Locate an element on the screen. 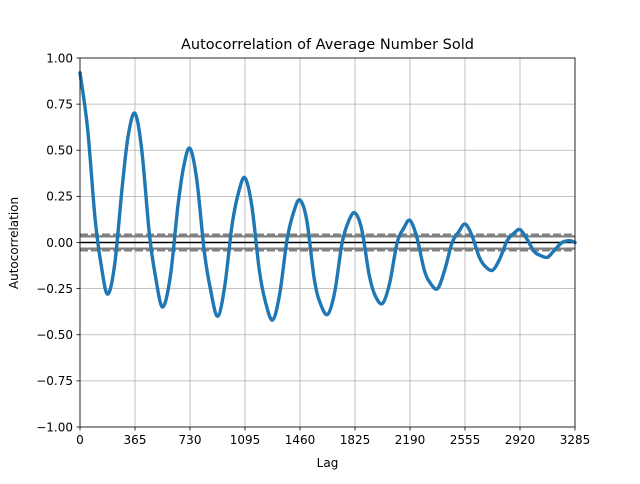 This screenshot has height=484, width=640. y-axis-ticks: −1.00 −0.75 −0.50 −0.25 0.00 0.25 0.50 0.75 1.00 is located at coordinates (58, 242).